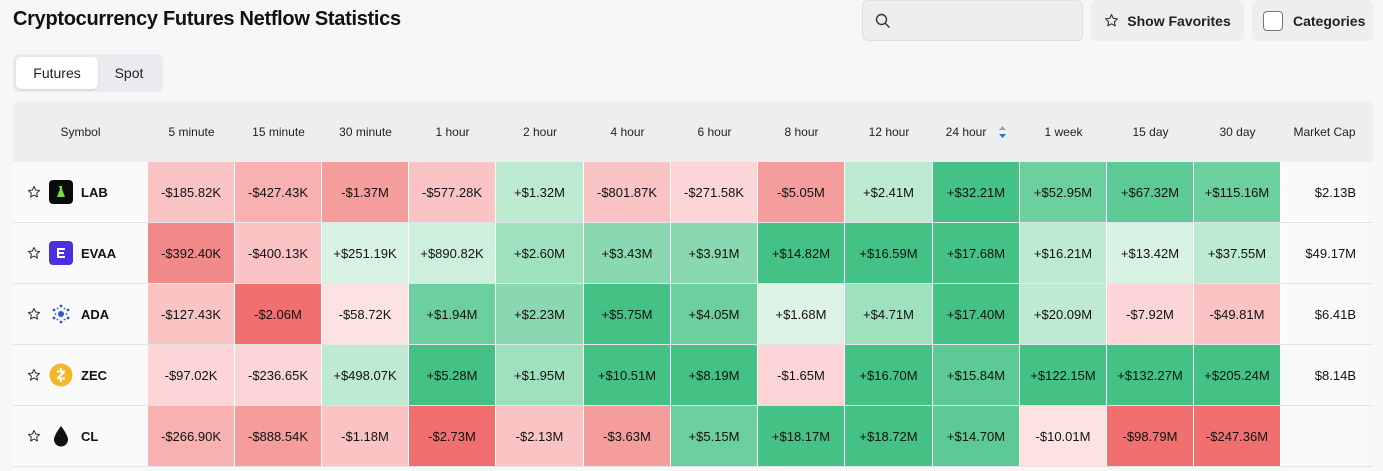 This screenshot has width=1383, height=471. I want to click on column-header-symbol: Symbol, so click(80, 132).